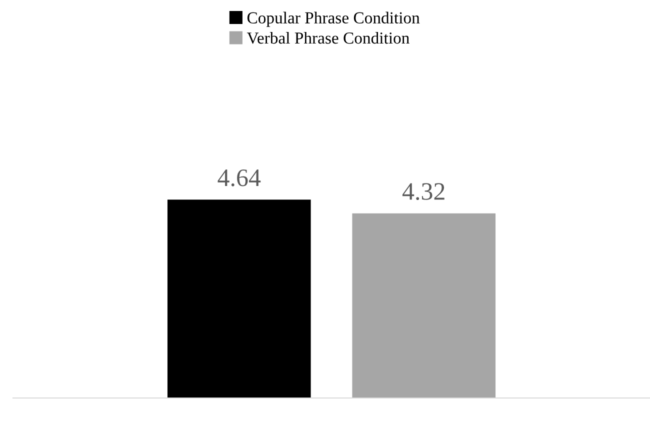  Describe the element at coordinates (239, 177) in the screenshot. I see `data-label: 4.64` at that location.